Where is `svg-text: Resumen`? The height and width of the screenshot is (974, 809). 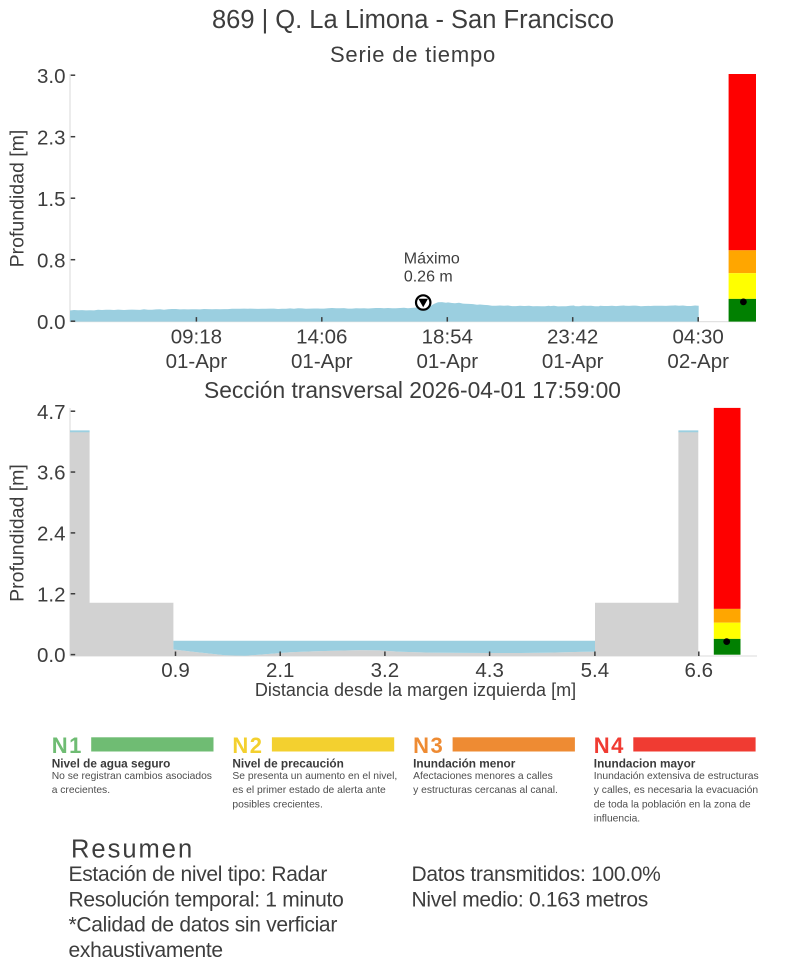
svg-text: Resumen is located at coordinates (132, 850).